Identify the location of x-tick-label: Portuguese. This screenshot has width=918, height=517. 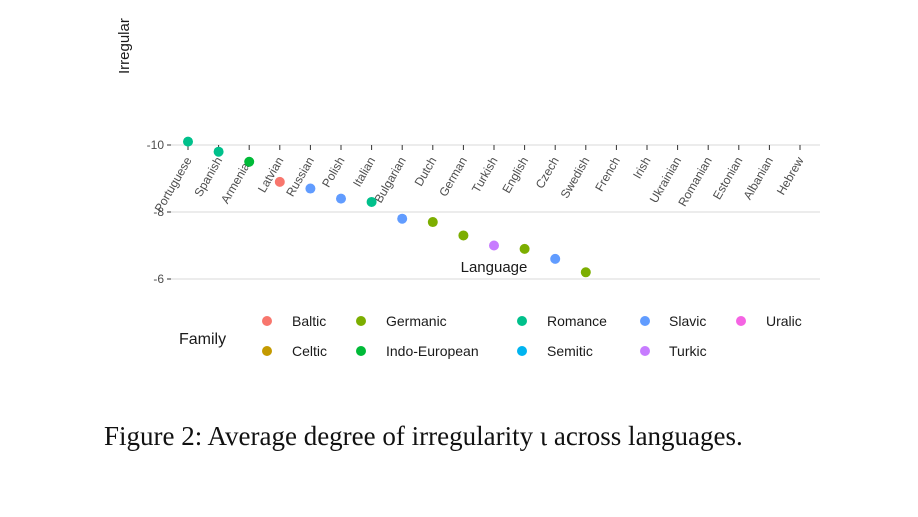
(173, 184).